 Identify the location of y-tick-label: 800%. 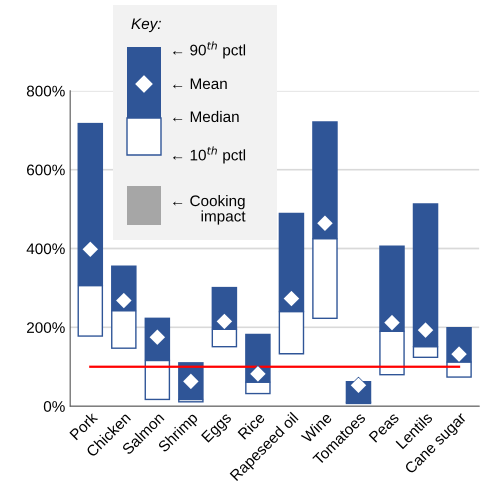
(45, 91).